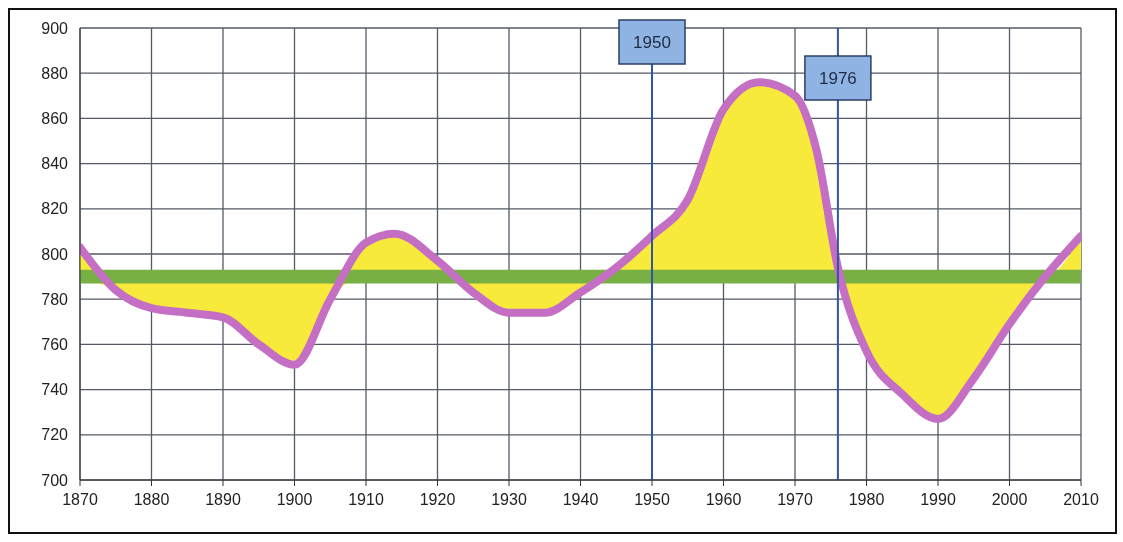  Describe the element at coordinates (795, 500) in the screenshot. I see `x-tick-label: 1970` at that location.